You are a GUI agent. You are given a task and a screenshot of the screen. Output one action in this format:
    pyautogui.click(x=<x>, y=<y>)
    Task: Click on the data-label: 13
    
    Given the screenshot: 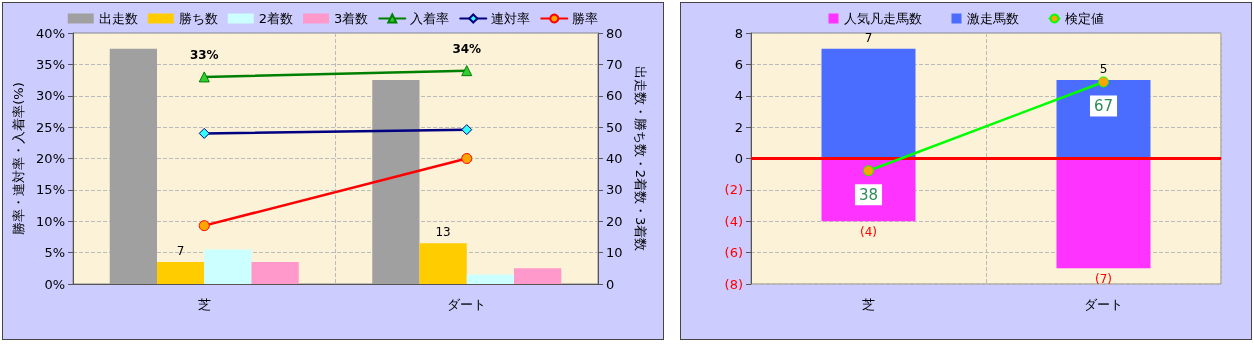 What is the action you would take?
    pyautogui.click(x=443, y=232)
    